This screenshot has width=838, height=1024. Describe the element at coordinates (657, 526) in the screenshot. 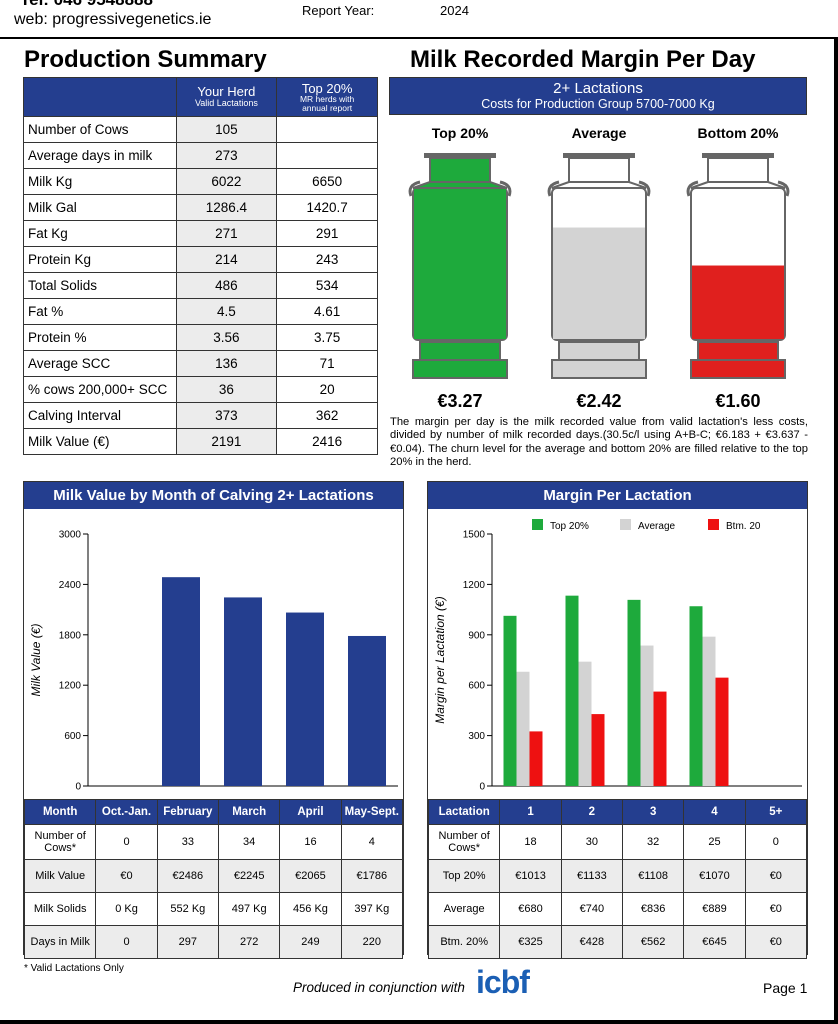

I see `legend-label: Average` at that location.